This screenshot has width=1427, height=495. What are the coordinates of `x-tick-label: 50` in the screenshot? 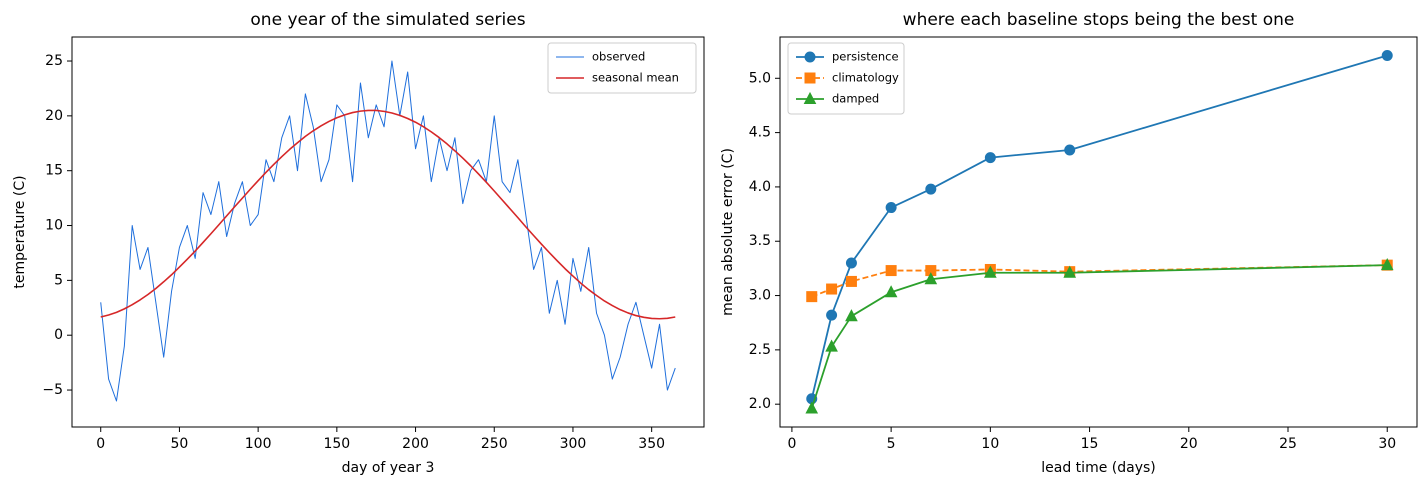 It's located at (180, 444).